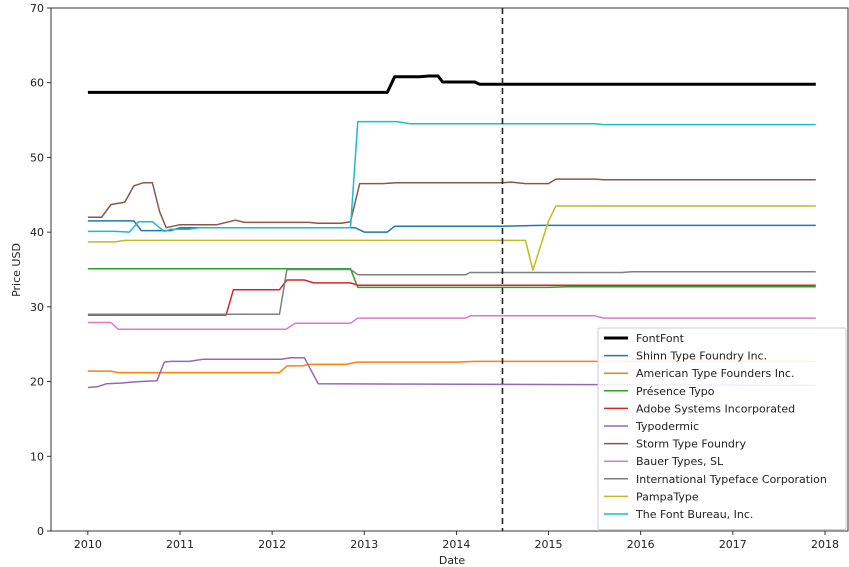  What do you see at coordinates (667, 496) in the screenshot?
I see `legend-entry: PampaType` at bounding box center [667, 496].